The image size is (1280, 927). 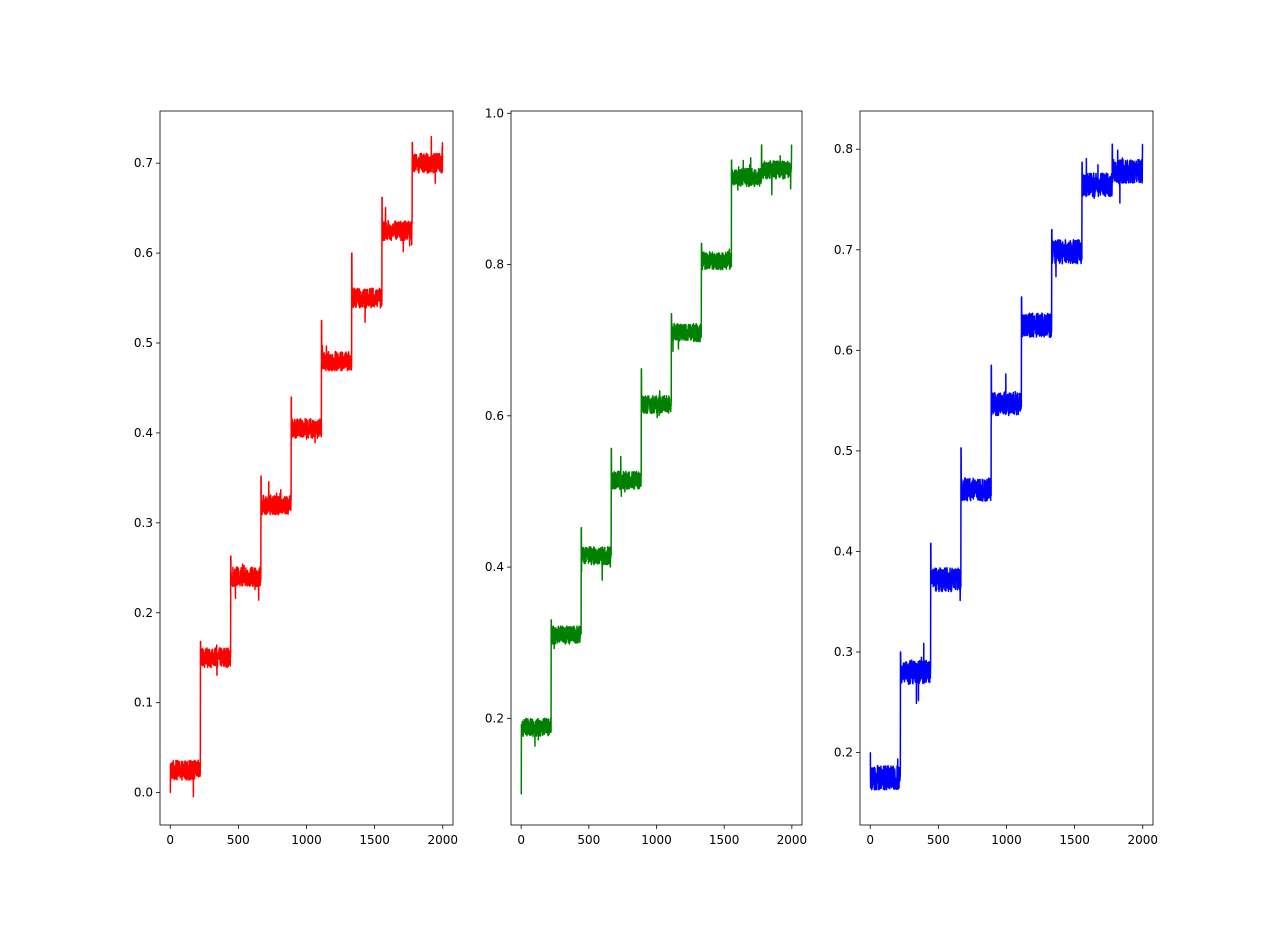 I want to click on series-line, so click(x=656, y=469).